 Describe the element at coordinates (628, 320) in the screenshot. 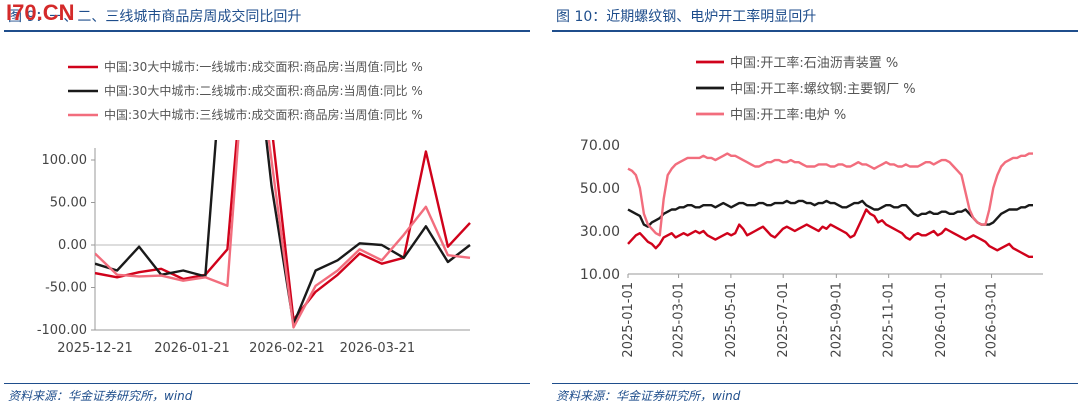

I see `right-x-tick-label: 2025-01-01` at that location.